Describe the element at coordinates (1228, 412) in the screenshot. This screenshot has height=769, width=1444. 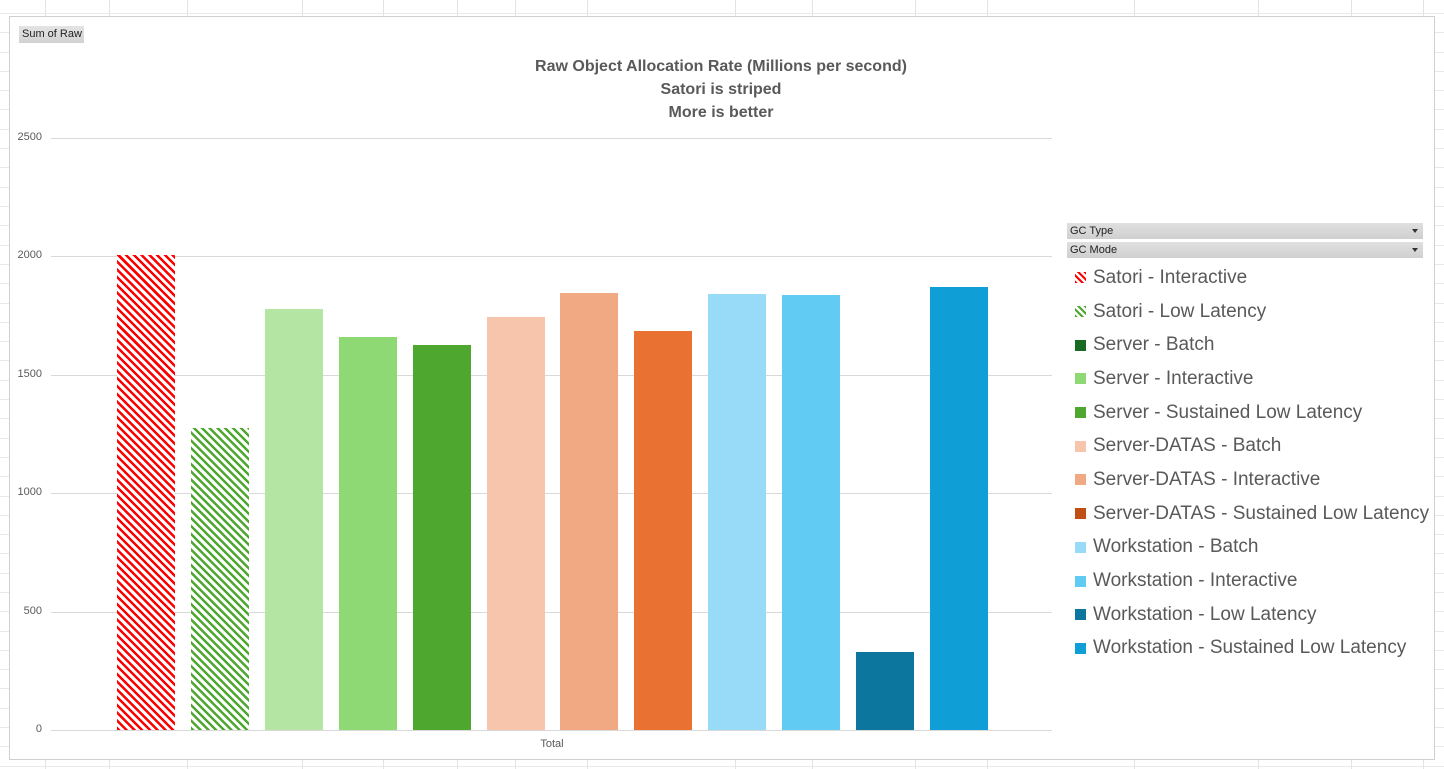
I see `legend-label: Server - Sustained Low Latency` at that location.